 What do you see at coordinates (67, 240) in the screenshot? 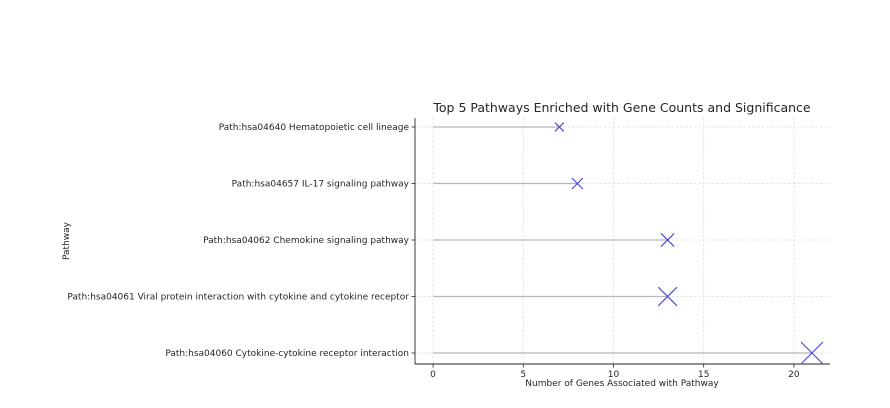
I see `y-axis-label: Pathway` at bounding box center [67, 240].